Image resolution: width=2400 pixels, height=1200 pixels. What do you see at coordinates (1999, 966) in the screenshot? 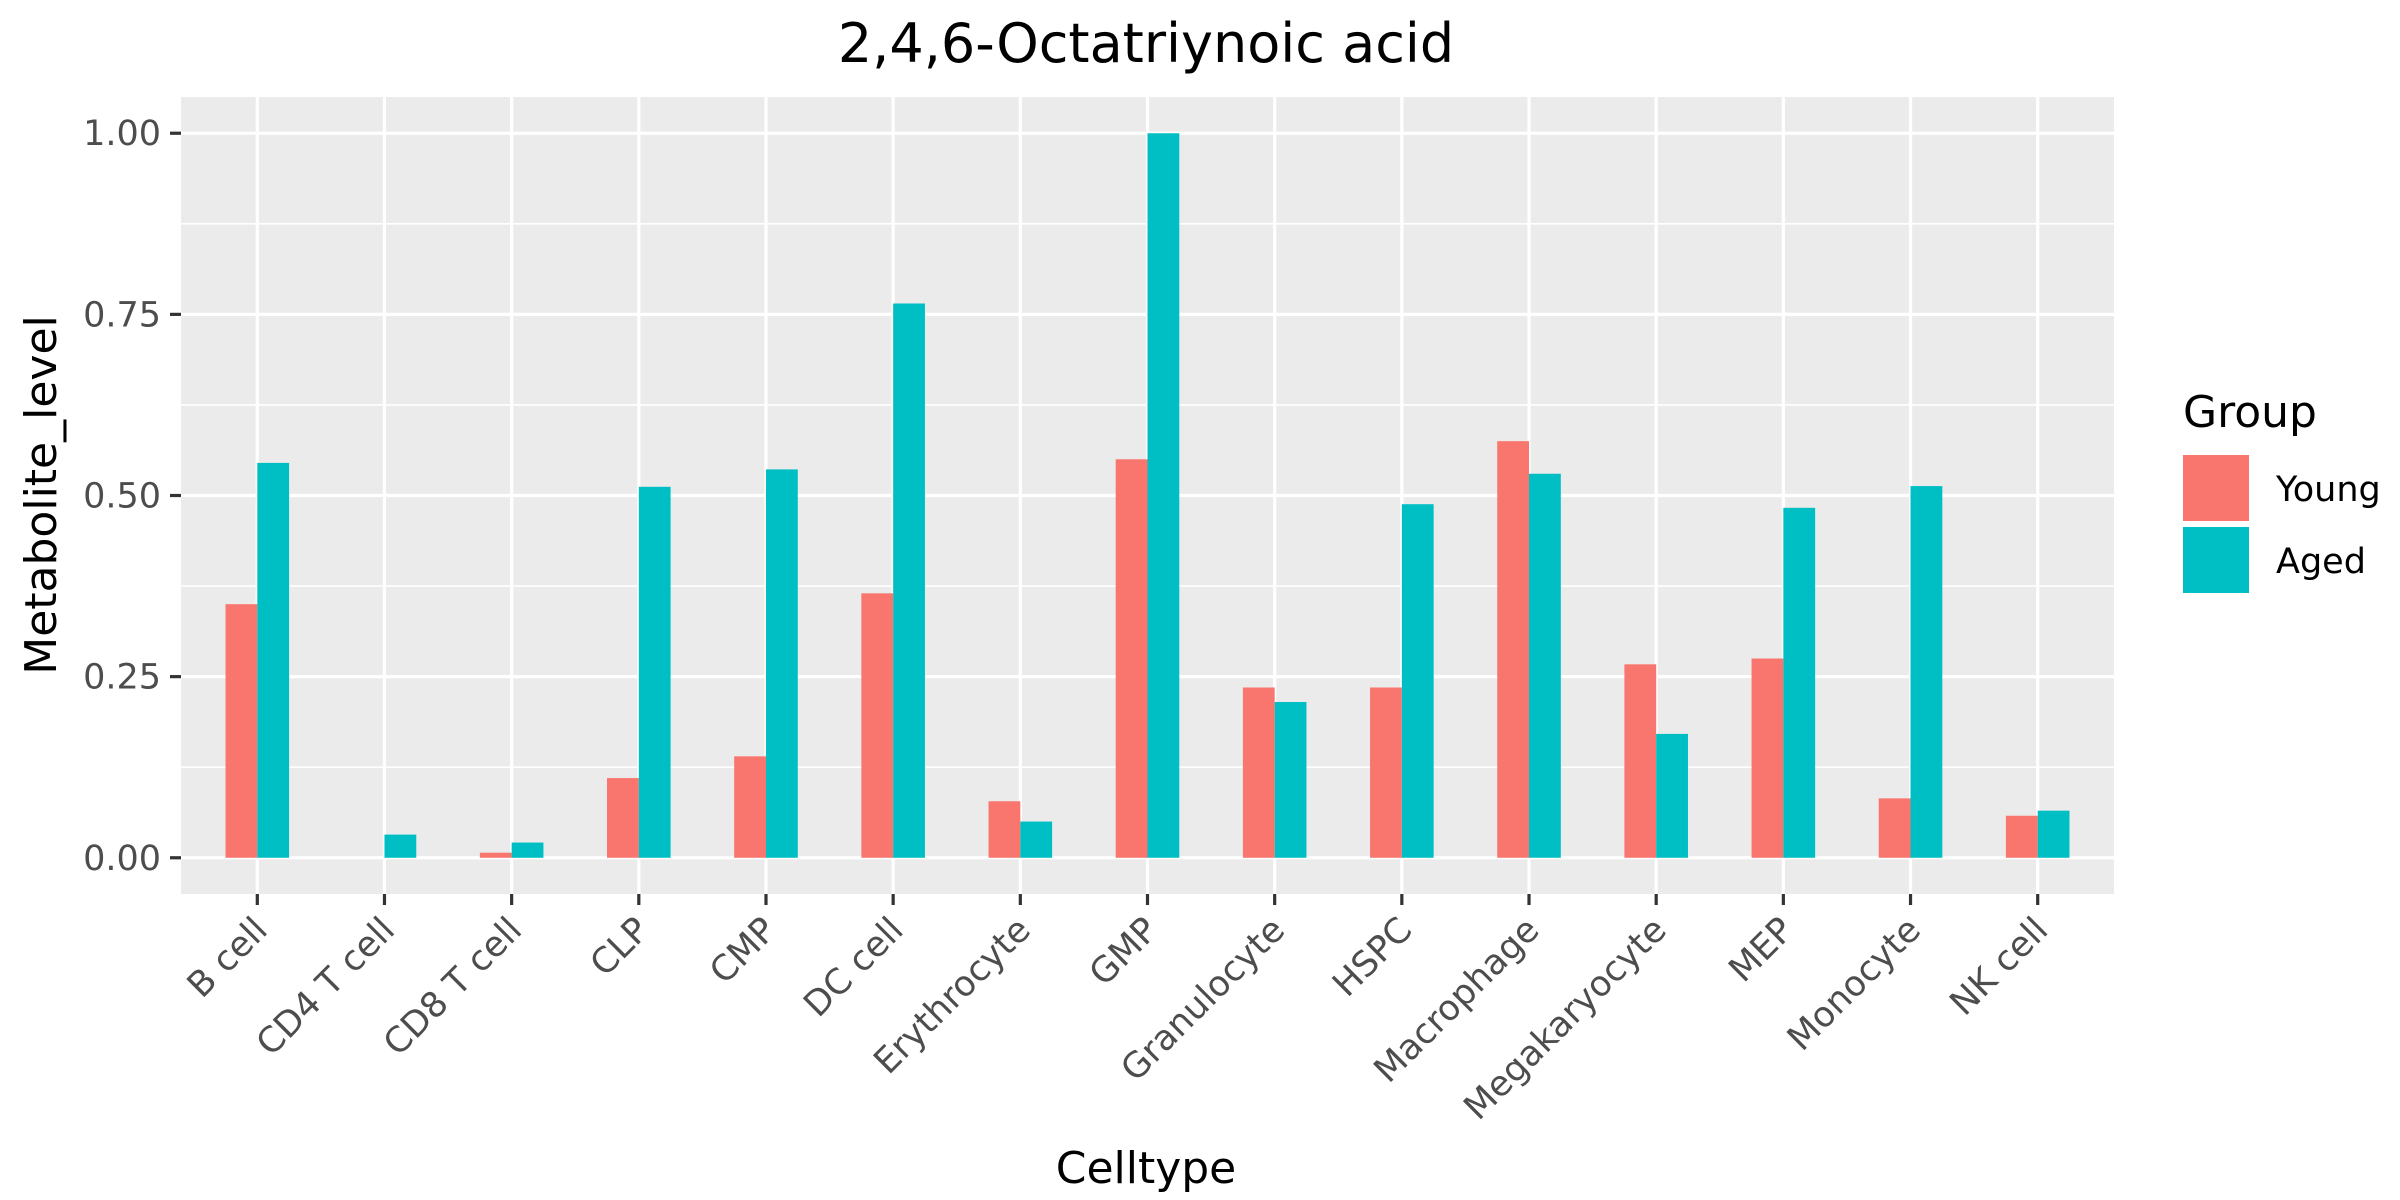
I see `x-tick-label: NK cell` at bounding box center [1999, 966].